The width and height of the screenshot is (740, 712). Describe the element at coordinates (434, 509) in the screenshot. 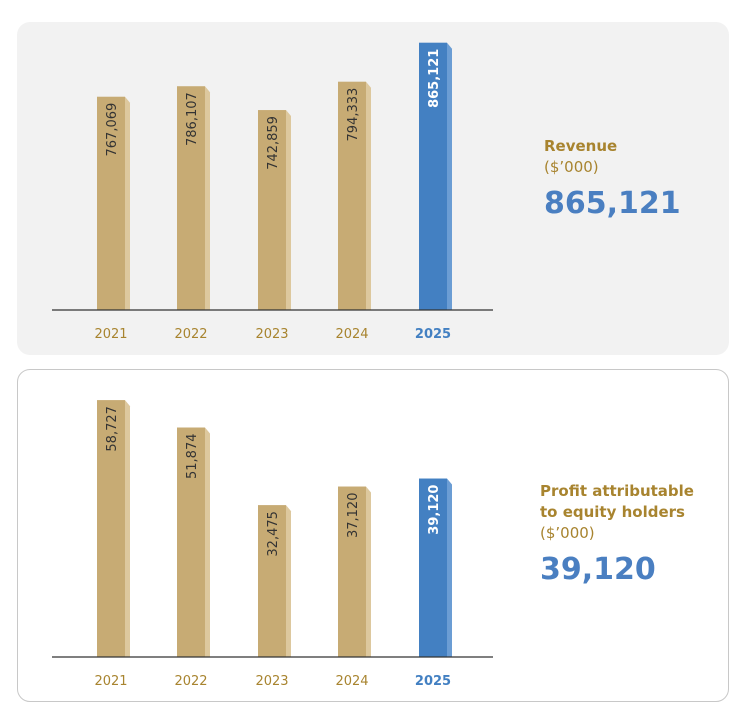

I see `value-label: 39,120` at that location.